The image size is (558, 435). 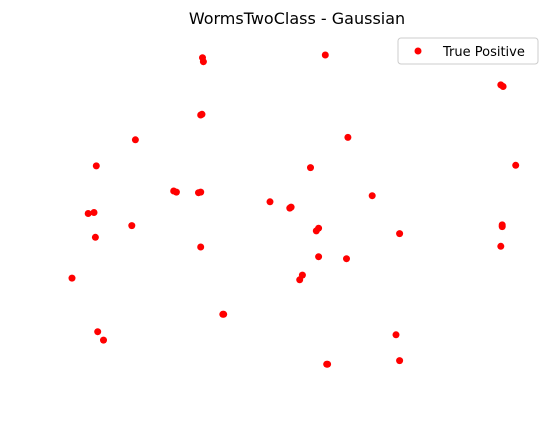 I want to click on chart-title: WormsTwoClass - Gaussian, so click(x=297, y=18).